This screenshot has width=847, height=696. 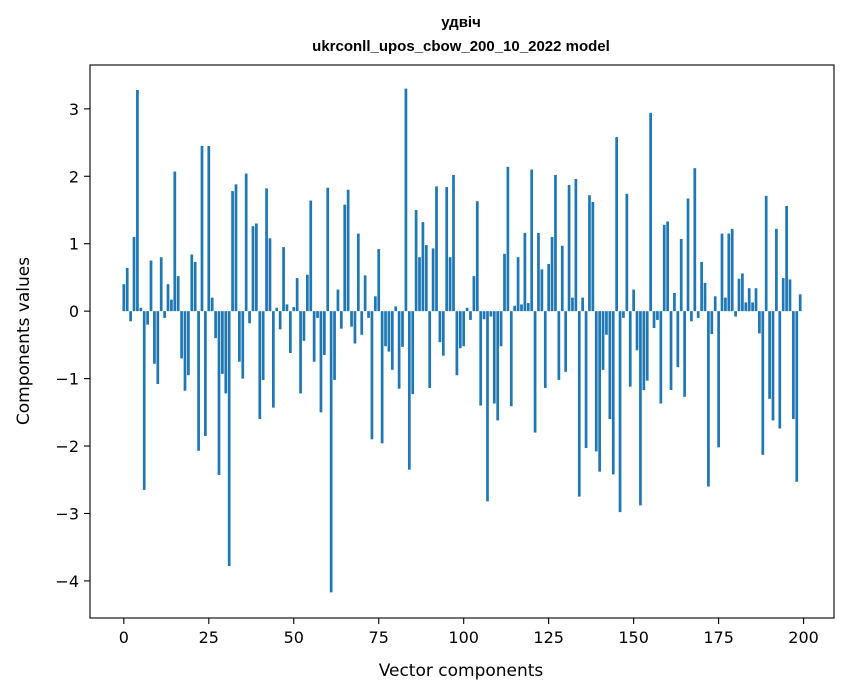 What do you see at coordinates (72, 345) in the screenshot?
I see `y-axis-ticks: −4 −3 −2 −1 0 1 2 3` at bounding box center [72, 345].